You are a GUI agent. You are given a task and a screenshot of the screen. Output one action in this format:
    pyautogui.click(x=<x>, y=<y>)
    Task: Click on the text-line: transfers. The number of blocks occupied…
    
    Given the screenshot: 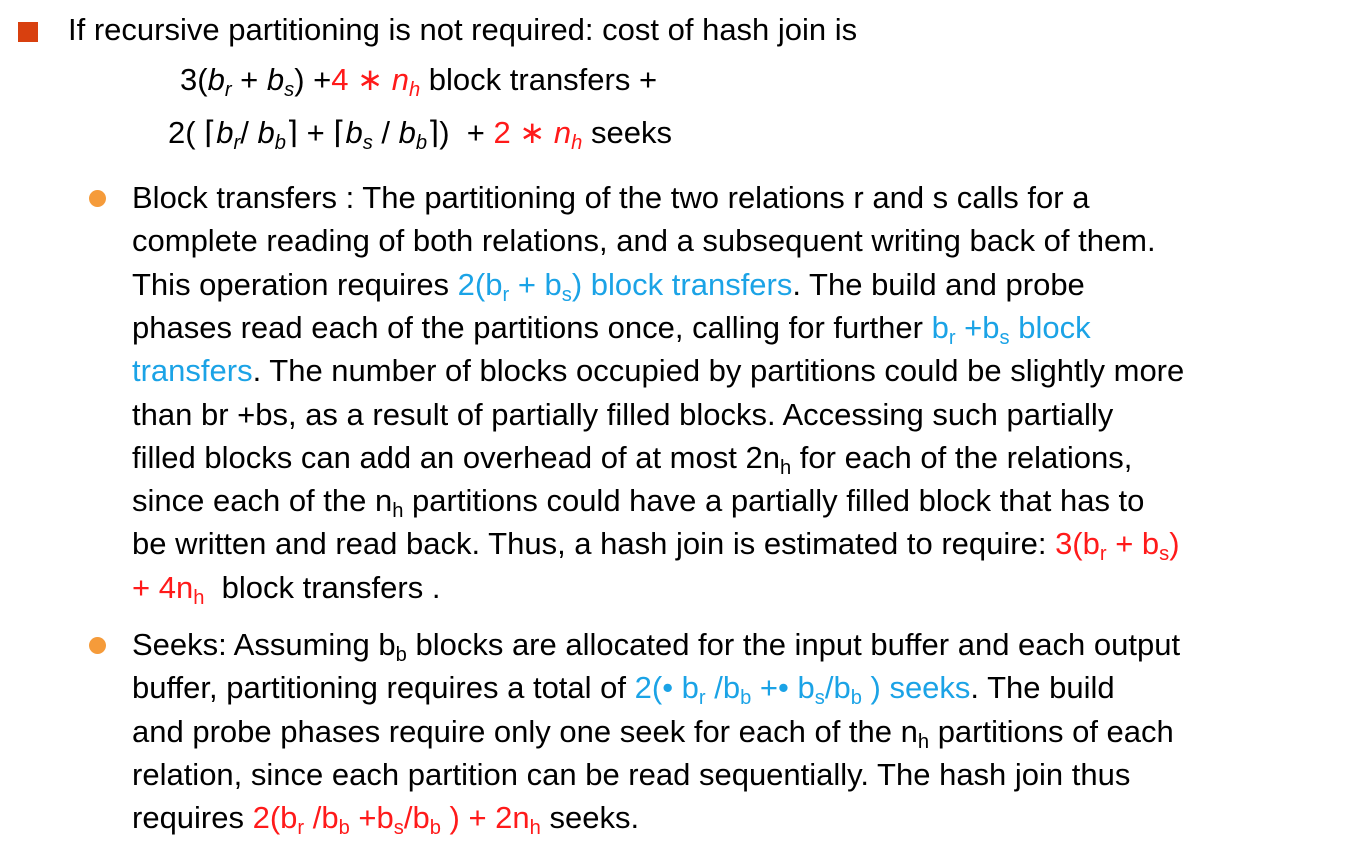 What is the action you would take?
    pyautogui.click(x=658, y=371)
    